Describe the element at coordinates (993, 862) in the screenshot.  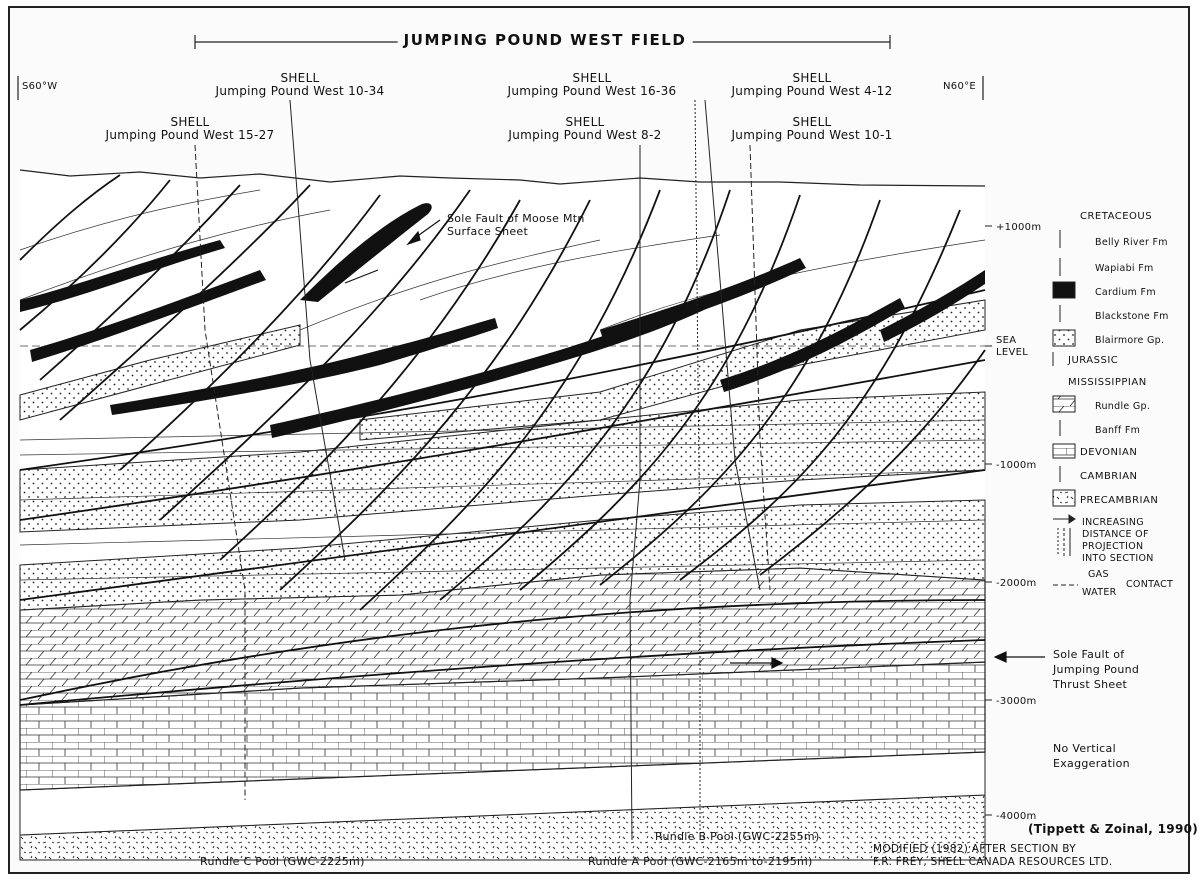
I see `credit-line-2: F.R. FREY, SHELL CANADA RESOURCES LTD.` at that location.